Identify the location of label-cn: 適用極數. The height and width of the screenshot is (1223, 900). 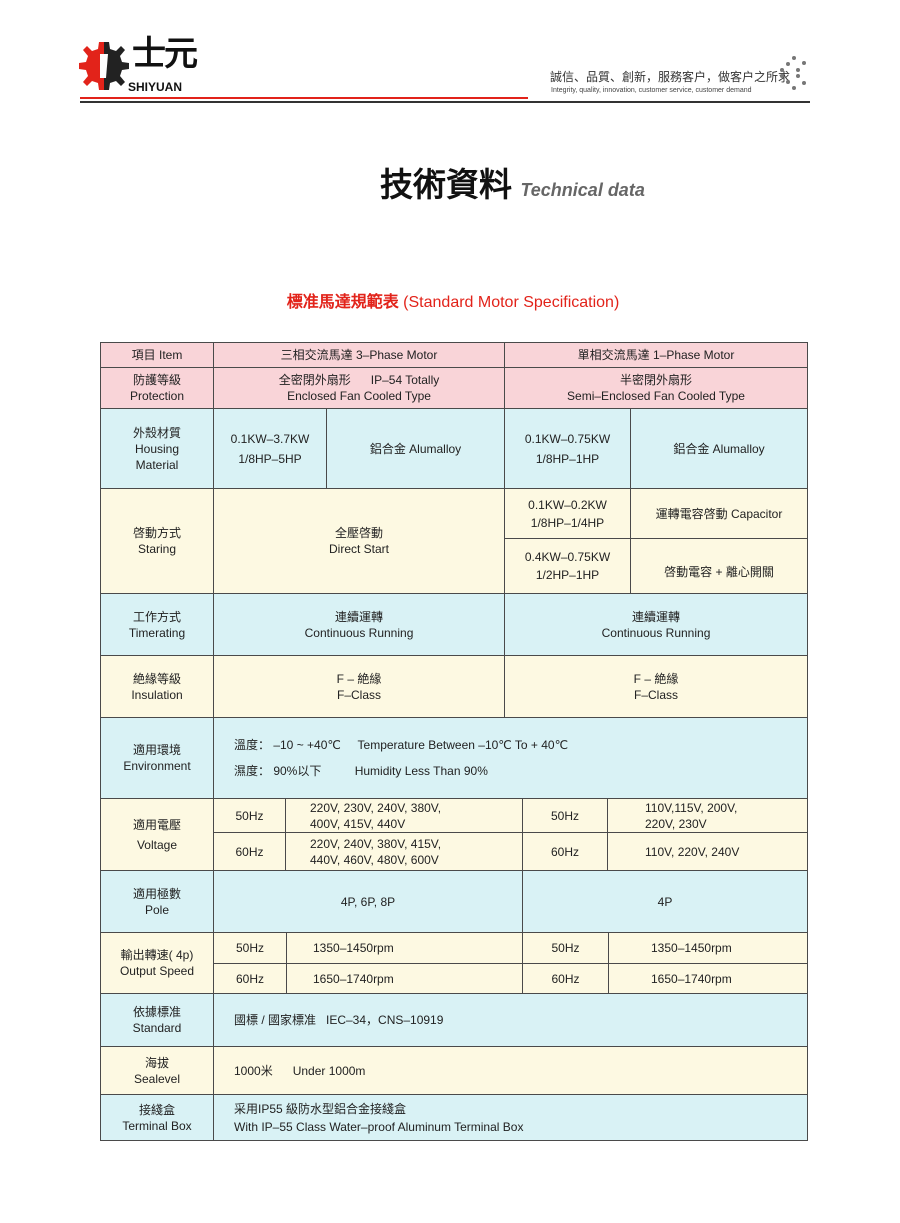
(156, 893).